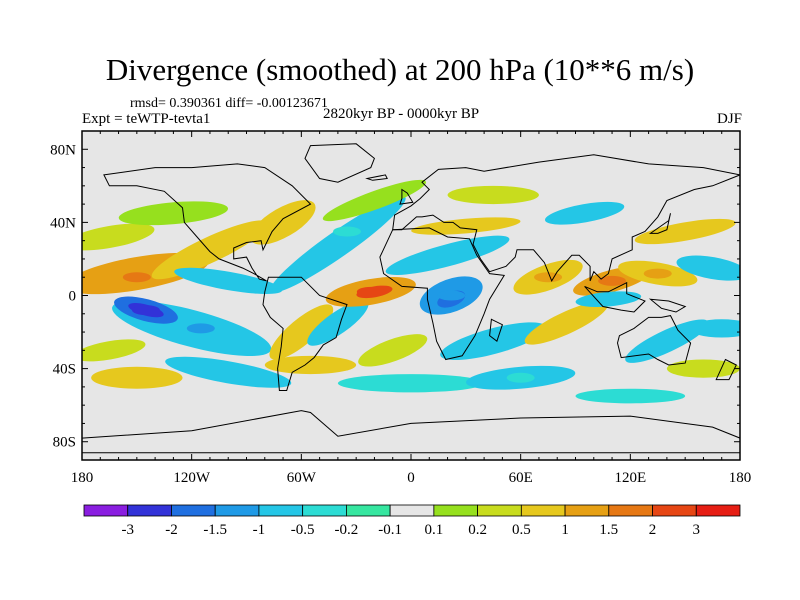  What do you see at coordinates (521, 530) in the screenshot?
I see `colorbar-label: 0.5` at bounding box center [521, 530].